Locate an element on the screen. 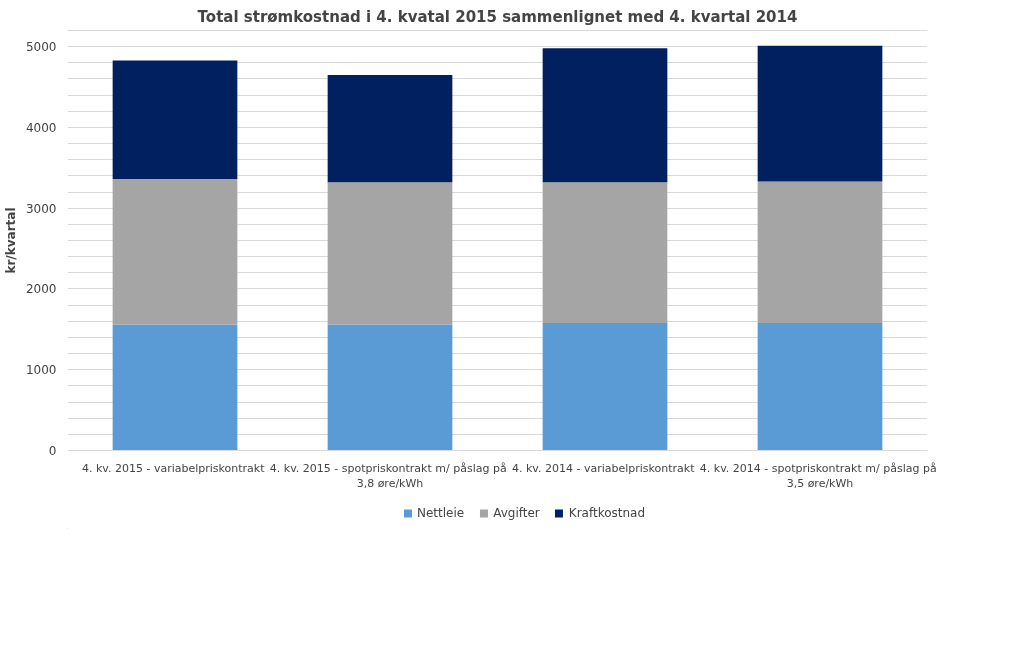 The width and height of the screenshot is (1015, 647). y-tick-label: 5000 is located at coordinates (41, 47).